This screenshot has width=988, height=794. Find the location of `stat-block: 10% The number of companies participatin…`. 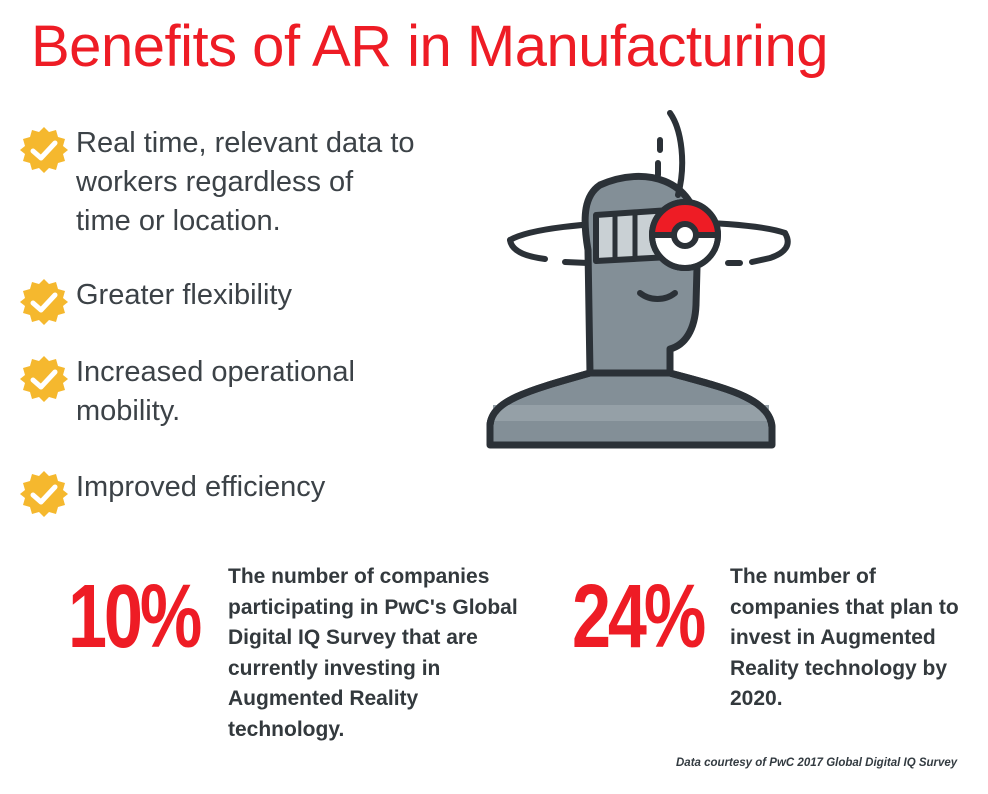

stat-block: 10% The number of companies participatin… is located at coordinates (293, 653).